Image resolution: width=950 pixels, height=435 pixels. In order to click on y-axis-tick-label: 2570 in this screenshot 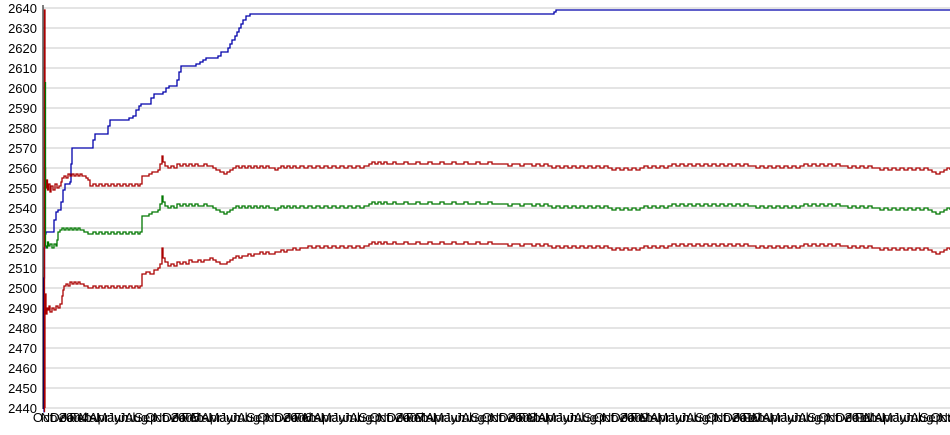, I will do `click(22, 148)`.